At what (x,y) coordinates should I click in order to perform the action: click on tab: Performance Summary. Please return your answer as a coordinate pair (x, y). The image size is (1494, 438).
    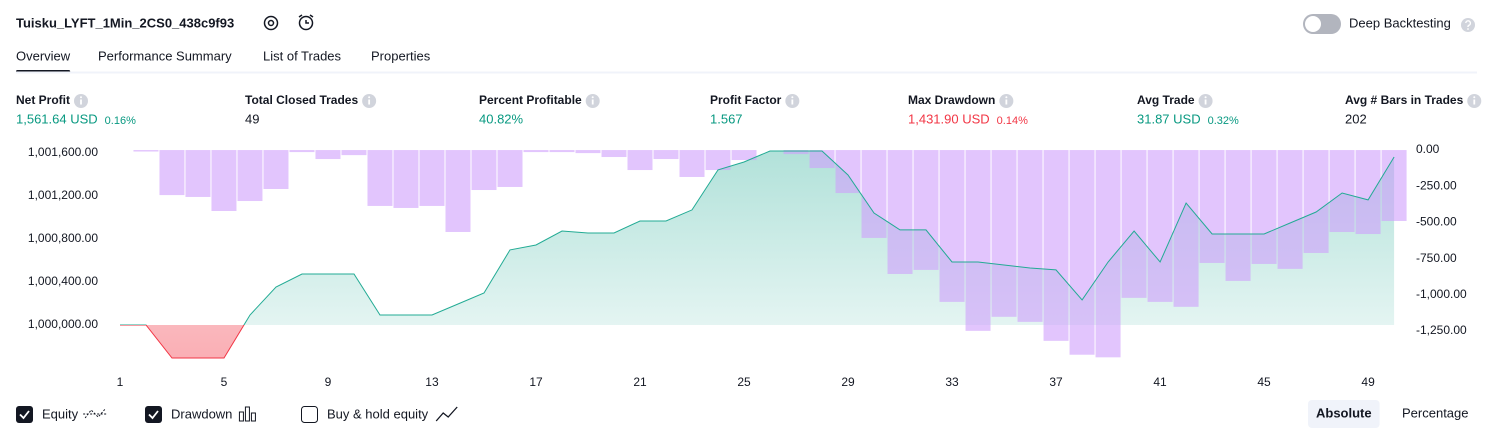
    Looking at the image, I should click on (165, 55).